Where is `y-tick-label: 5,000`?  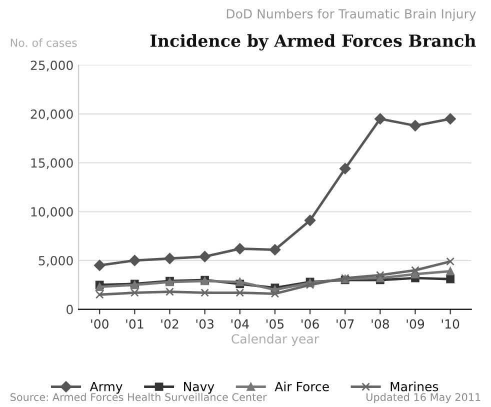
y-tick-label: 5,000 is located at coordinates (55, 261).